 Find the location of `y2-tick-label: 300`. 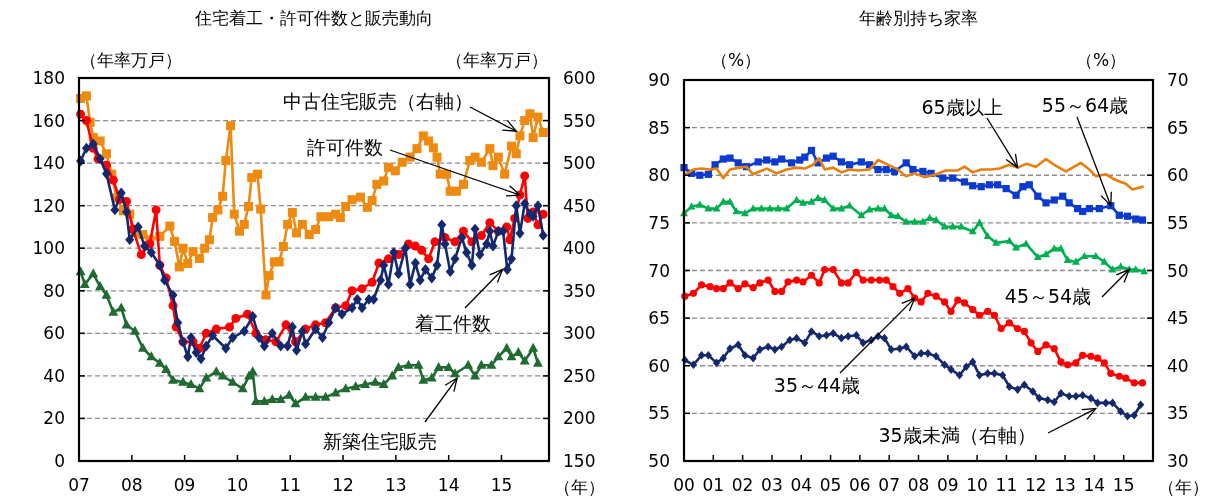

y2-tick-label: 300 is located at coordinates (579, 333).